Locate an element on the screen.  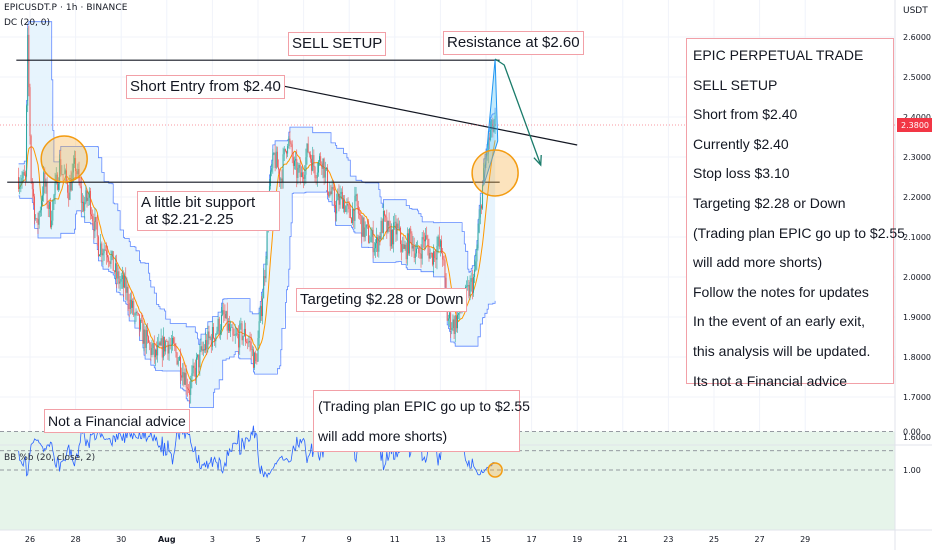
time-tick-label: 21 is located at coordinates (623, 539).